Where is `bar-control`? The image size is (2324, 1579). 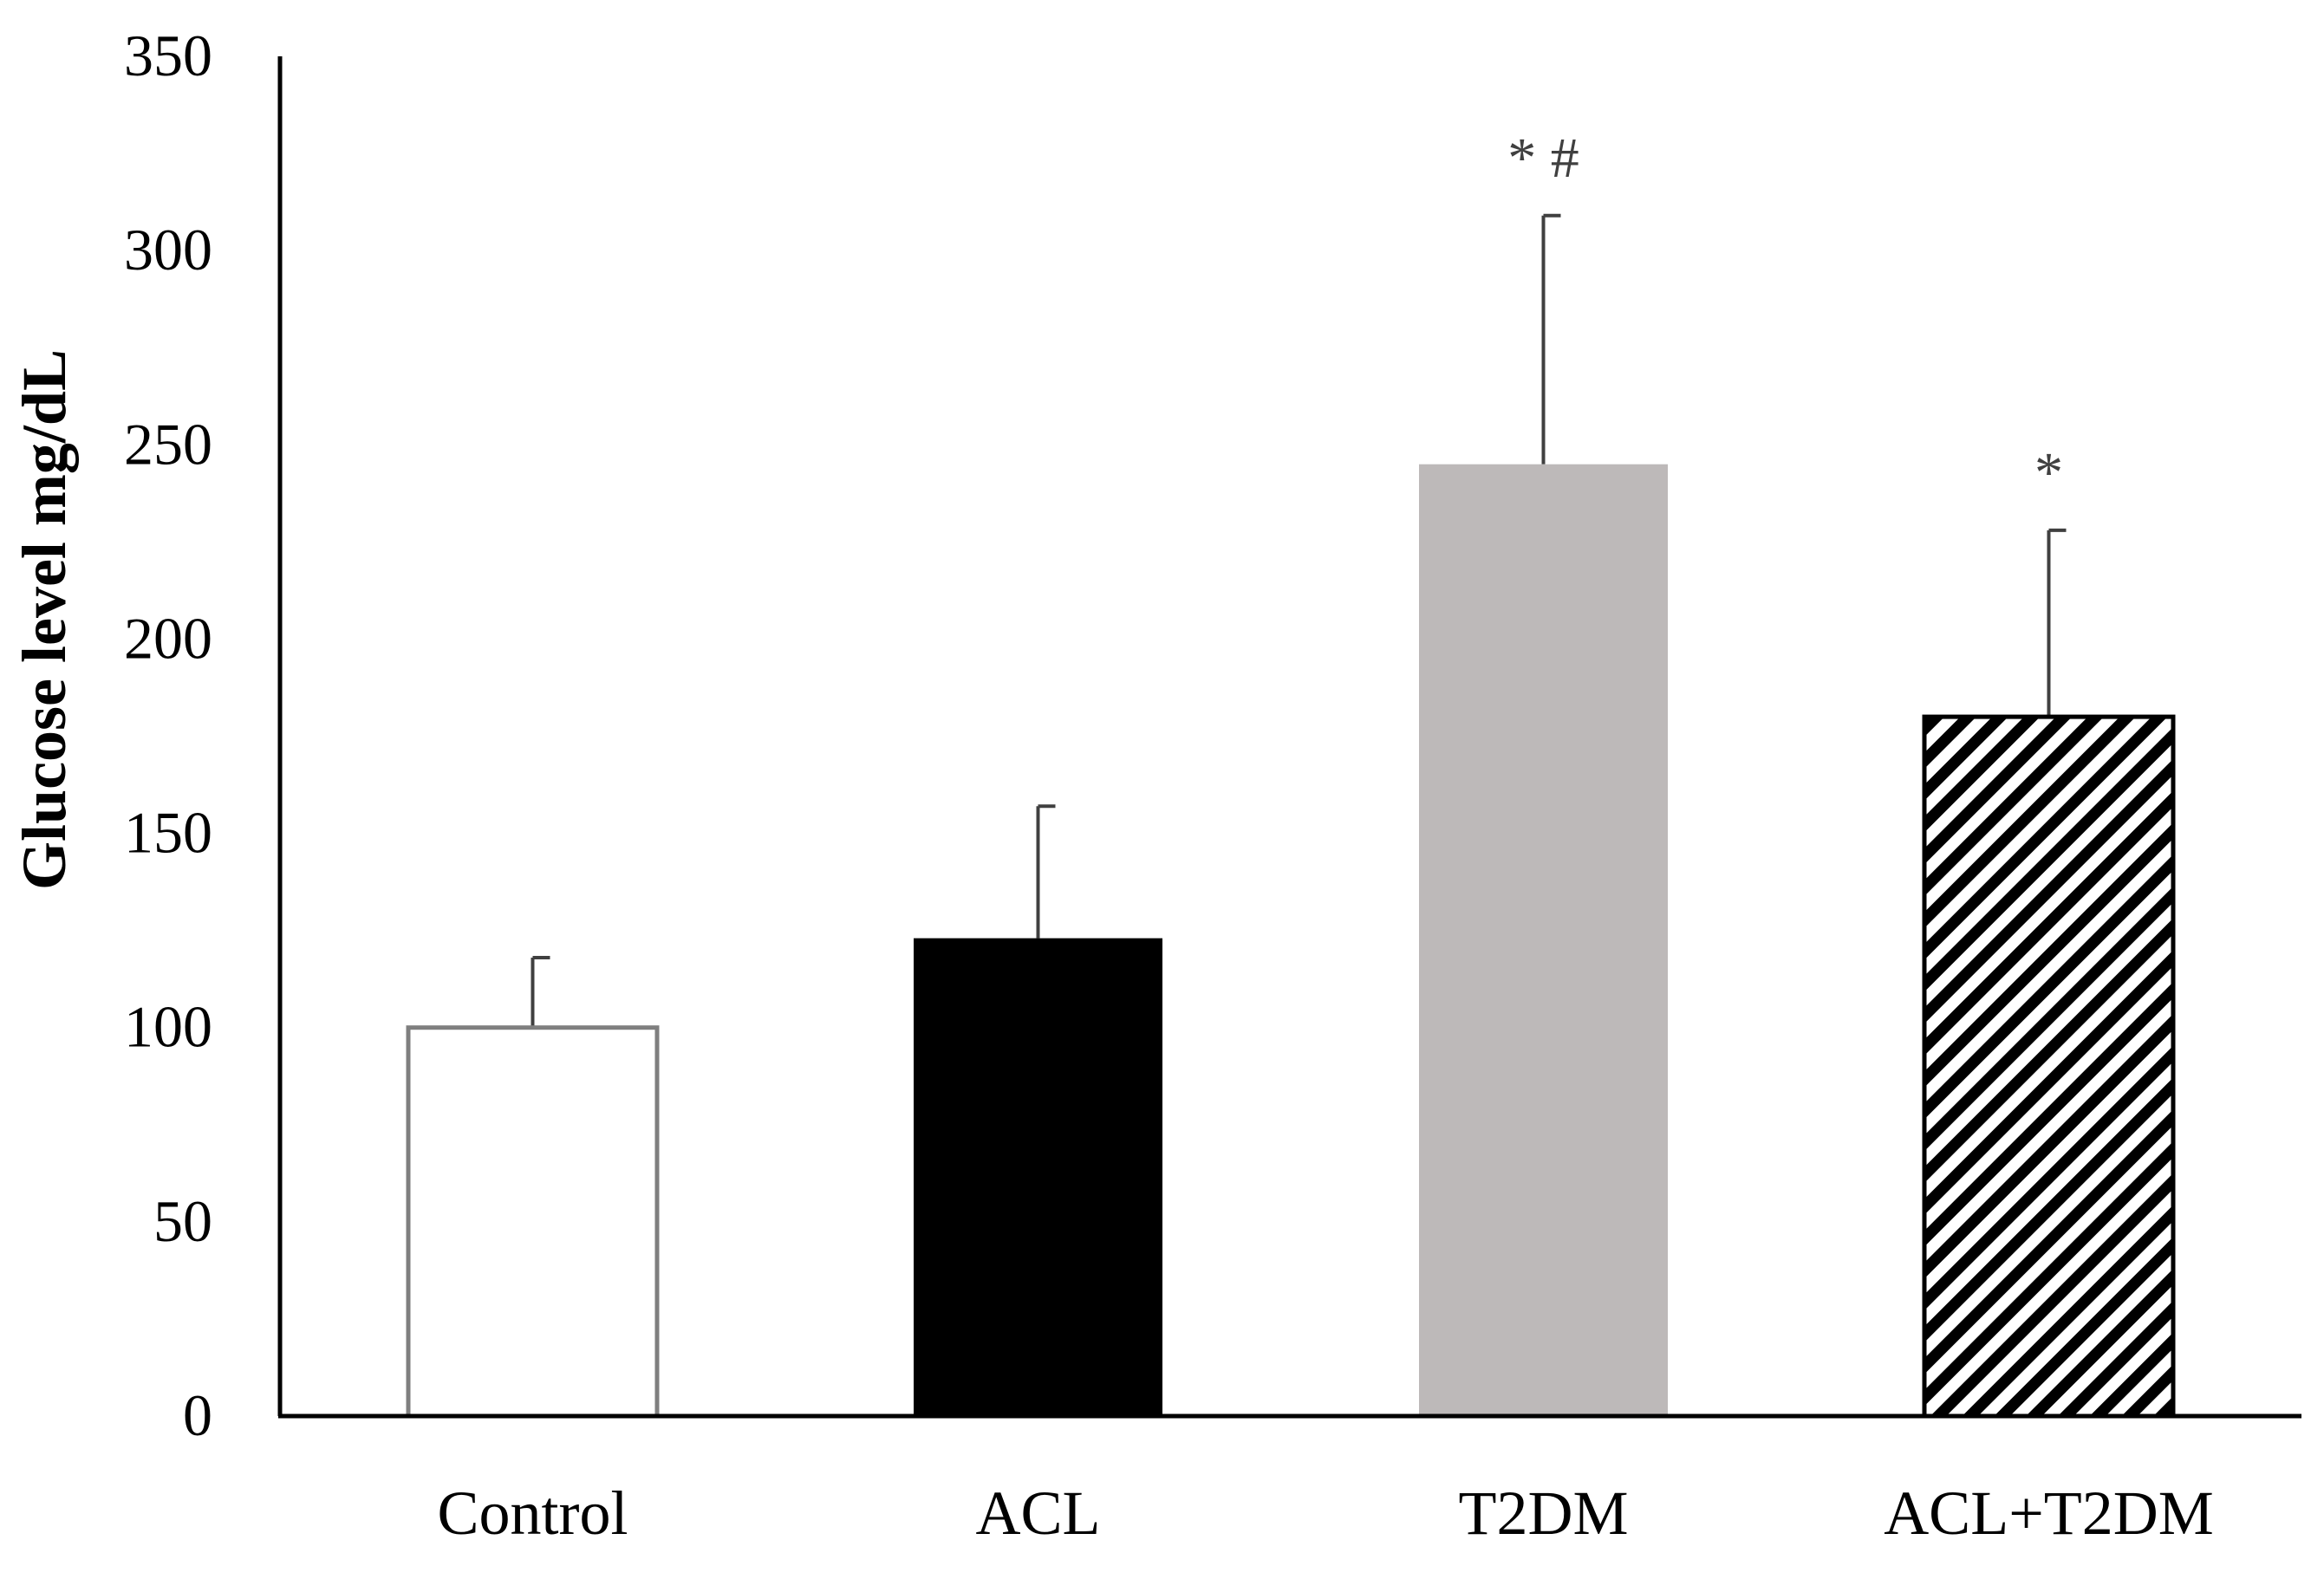
bar-control is located at coordinates (533, 1222).